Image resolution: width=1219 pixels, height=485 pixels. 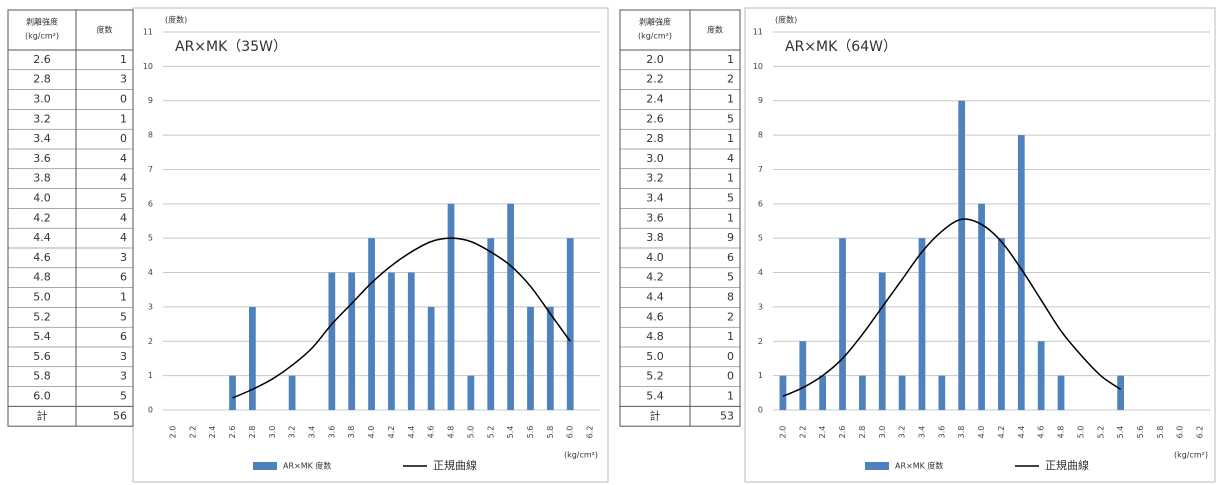 I want to click on y-tick-label: 2, so click(x=150, y=341).